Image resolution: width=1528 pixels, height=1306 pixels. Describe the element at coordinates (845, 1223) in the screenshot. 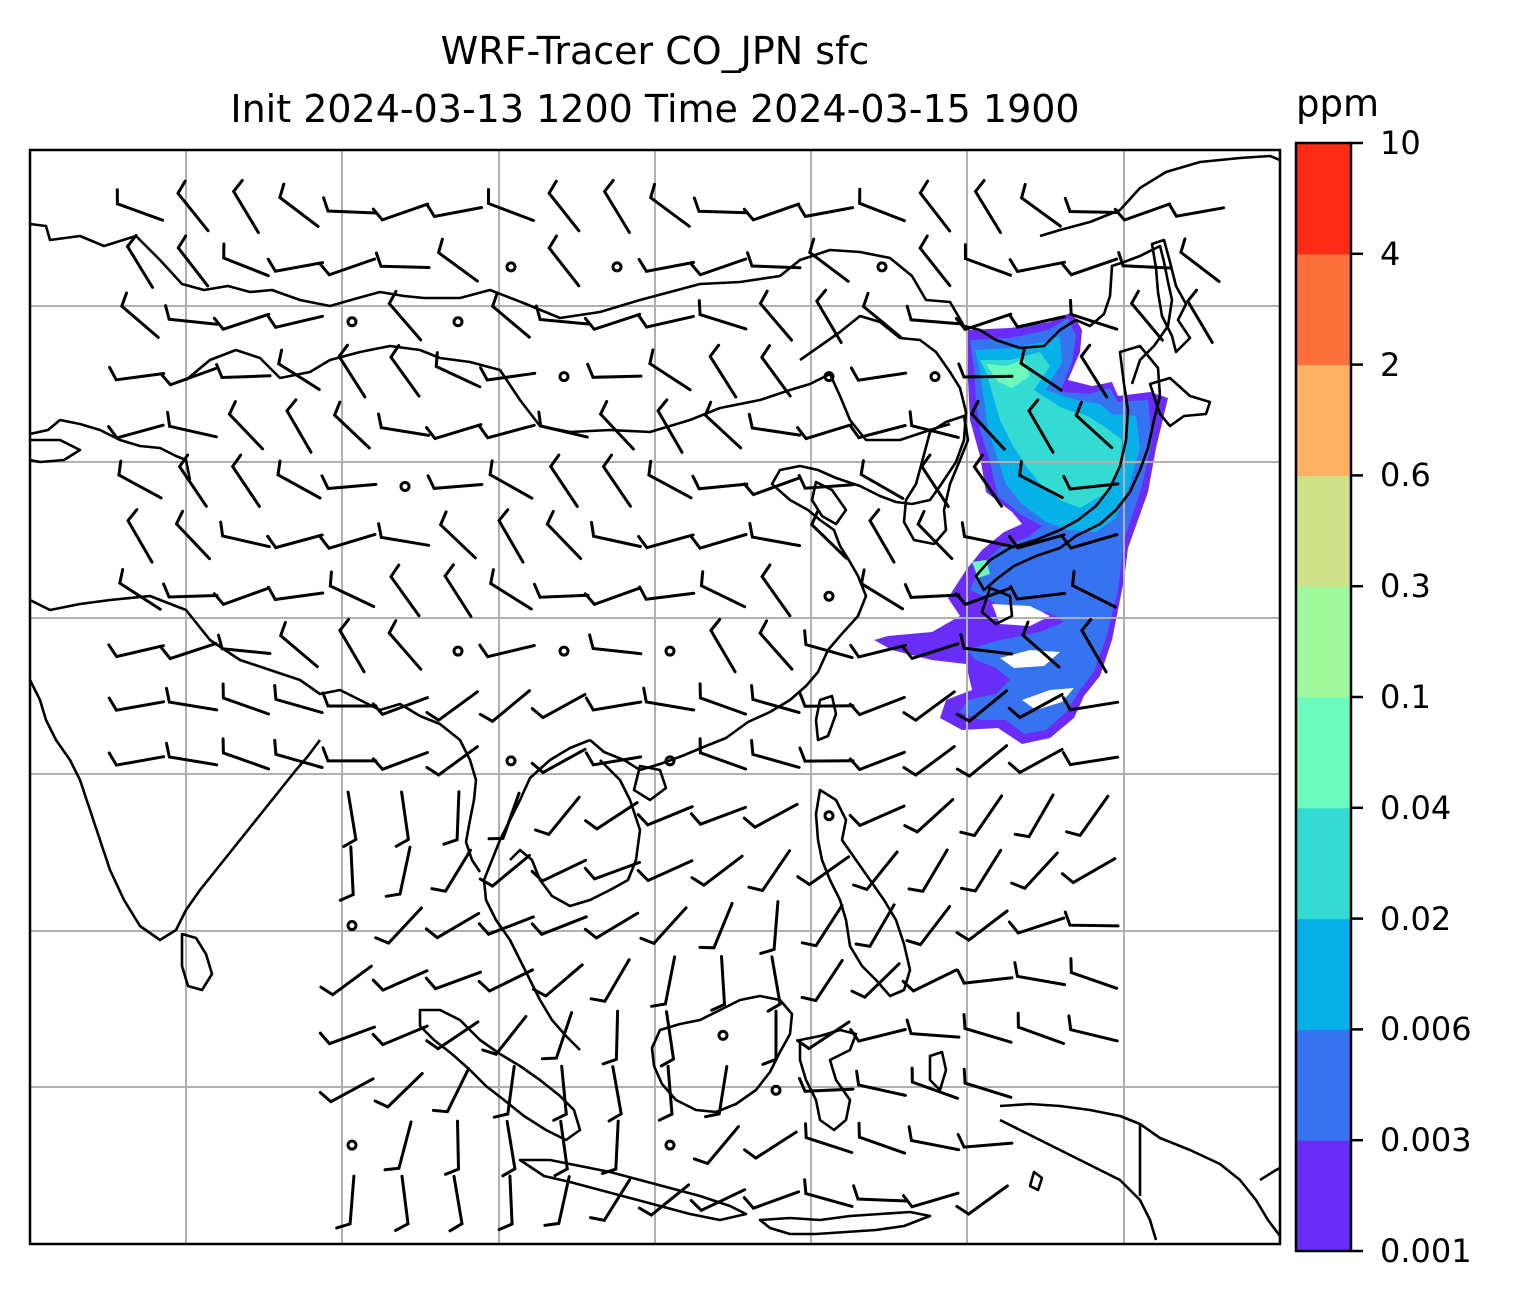

I see `lesser-sunda` at that location.